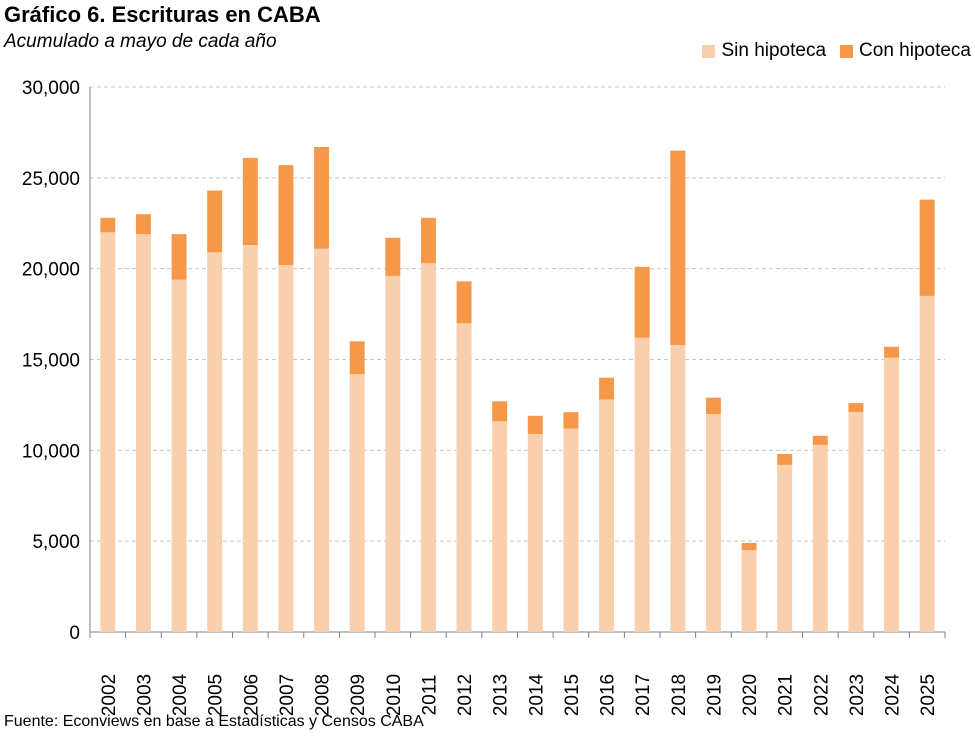 Image resolution: width=975 pixels, height=743 pixels. I want to click on x-tick-label: 2014, so click(536, 694).